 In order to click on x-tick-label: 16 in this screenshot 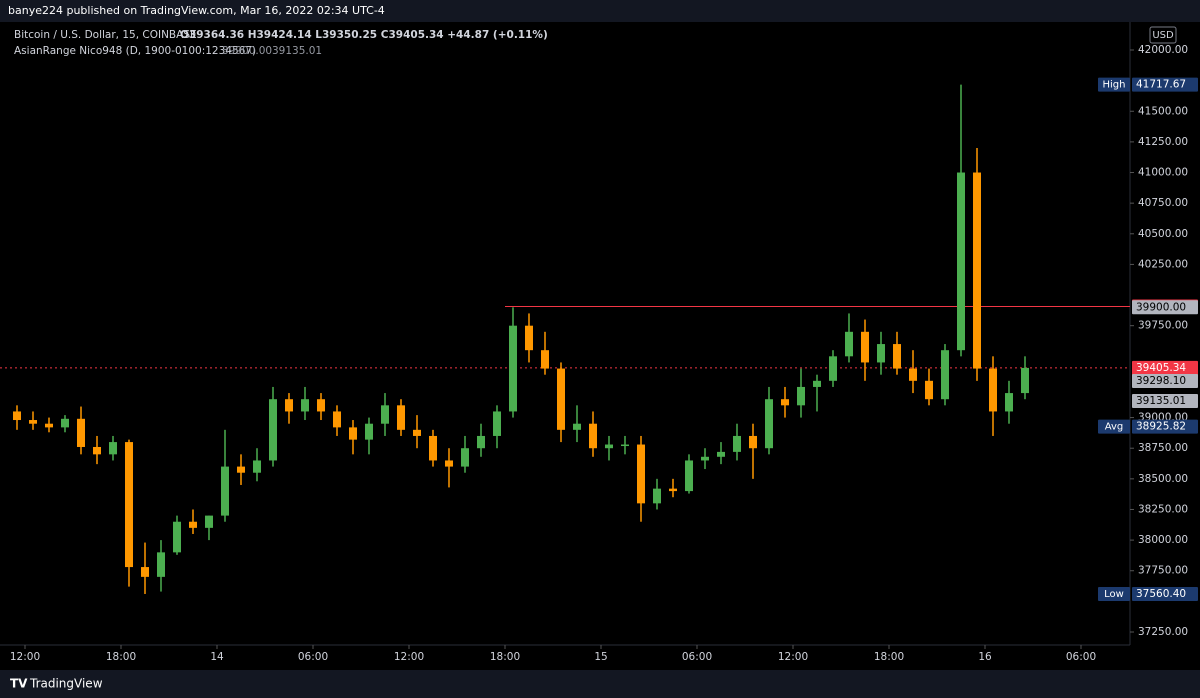, I will do `click(985, 657)`.